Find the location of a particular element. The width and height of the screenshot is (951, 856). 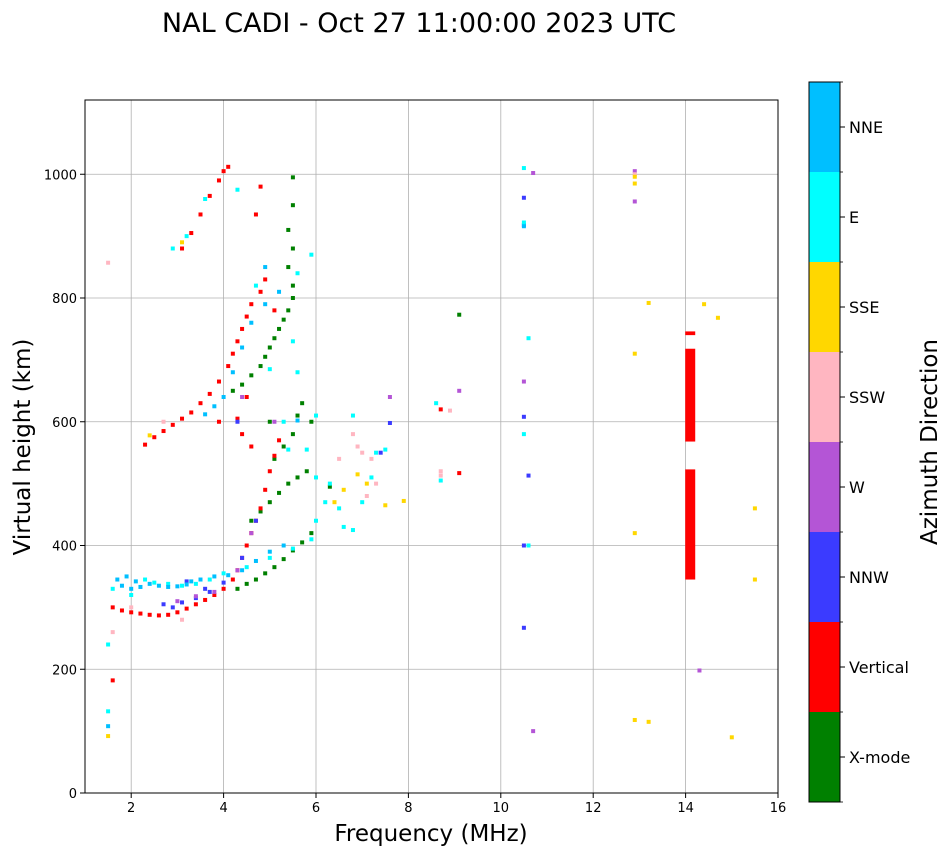

colorbar-tick-label: SSE is located at coordinates (864, 307).